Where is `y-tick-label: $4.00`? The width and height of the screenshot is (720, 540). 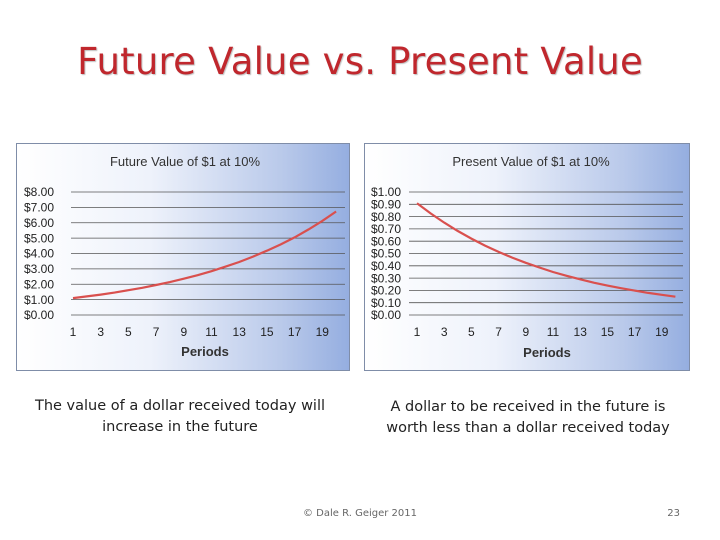 y-tick-label: $4.00 is located at coordinates (39, 254).